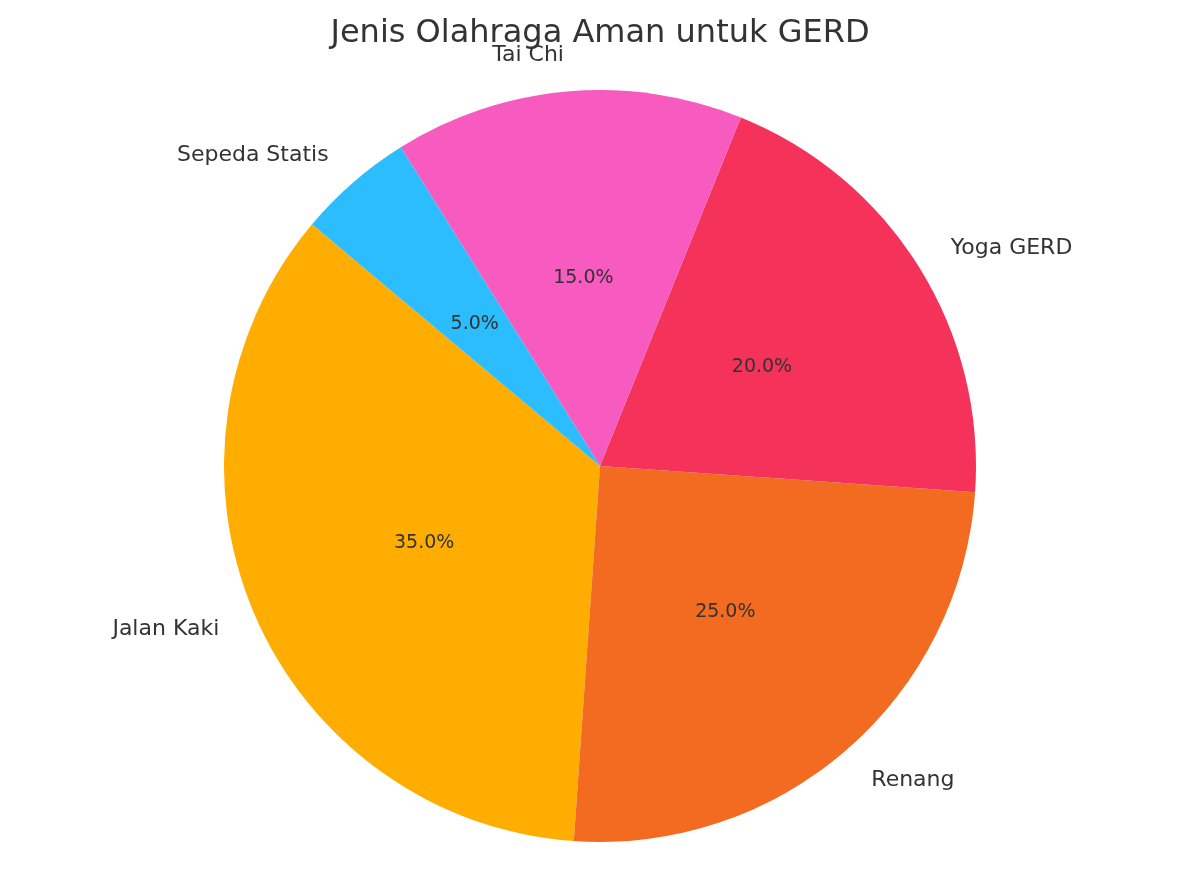  Describe the element at coordinates (725, 610) in the screenshot. I see `data-label: 25.0%` at that location.